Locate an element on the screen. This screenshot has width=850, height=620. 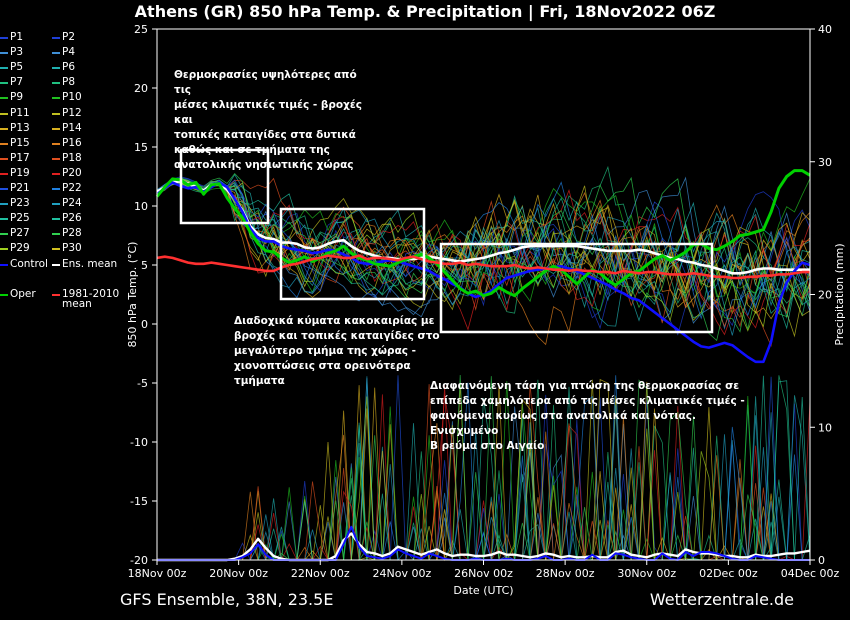
legend-label: P25 is located at coordinates (20, 218).